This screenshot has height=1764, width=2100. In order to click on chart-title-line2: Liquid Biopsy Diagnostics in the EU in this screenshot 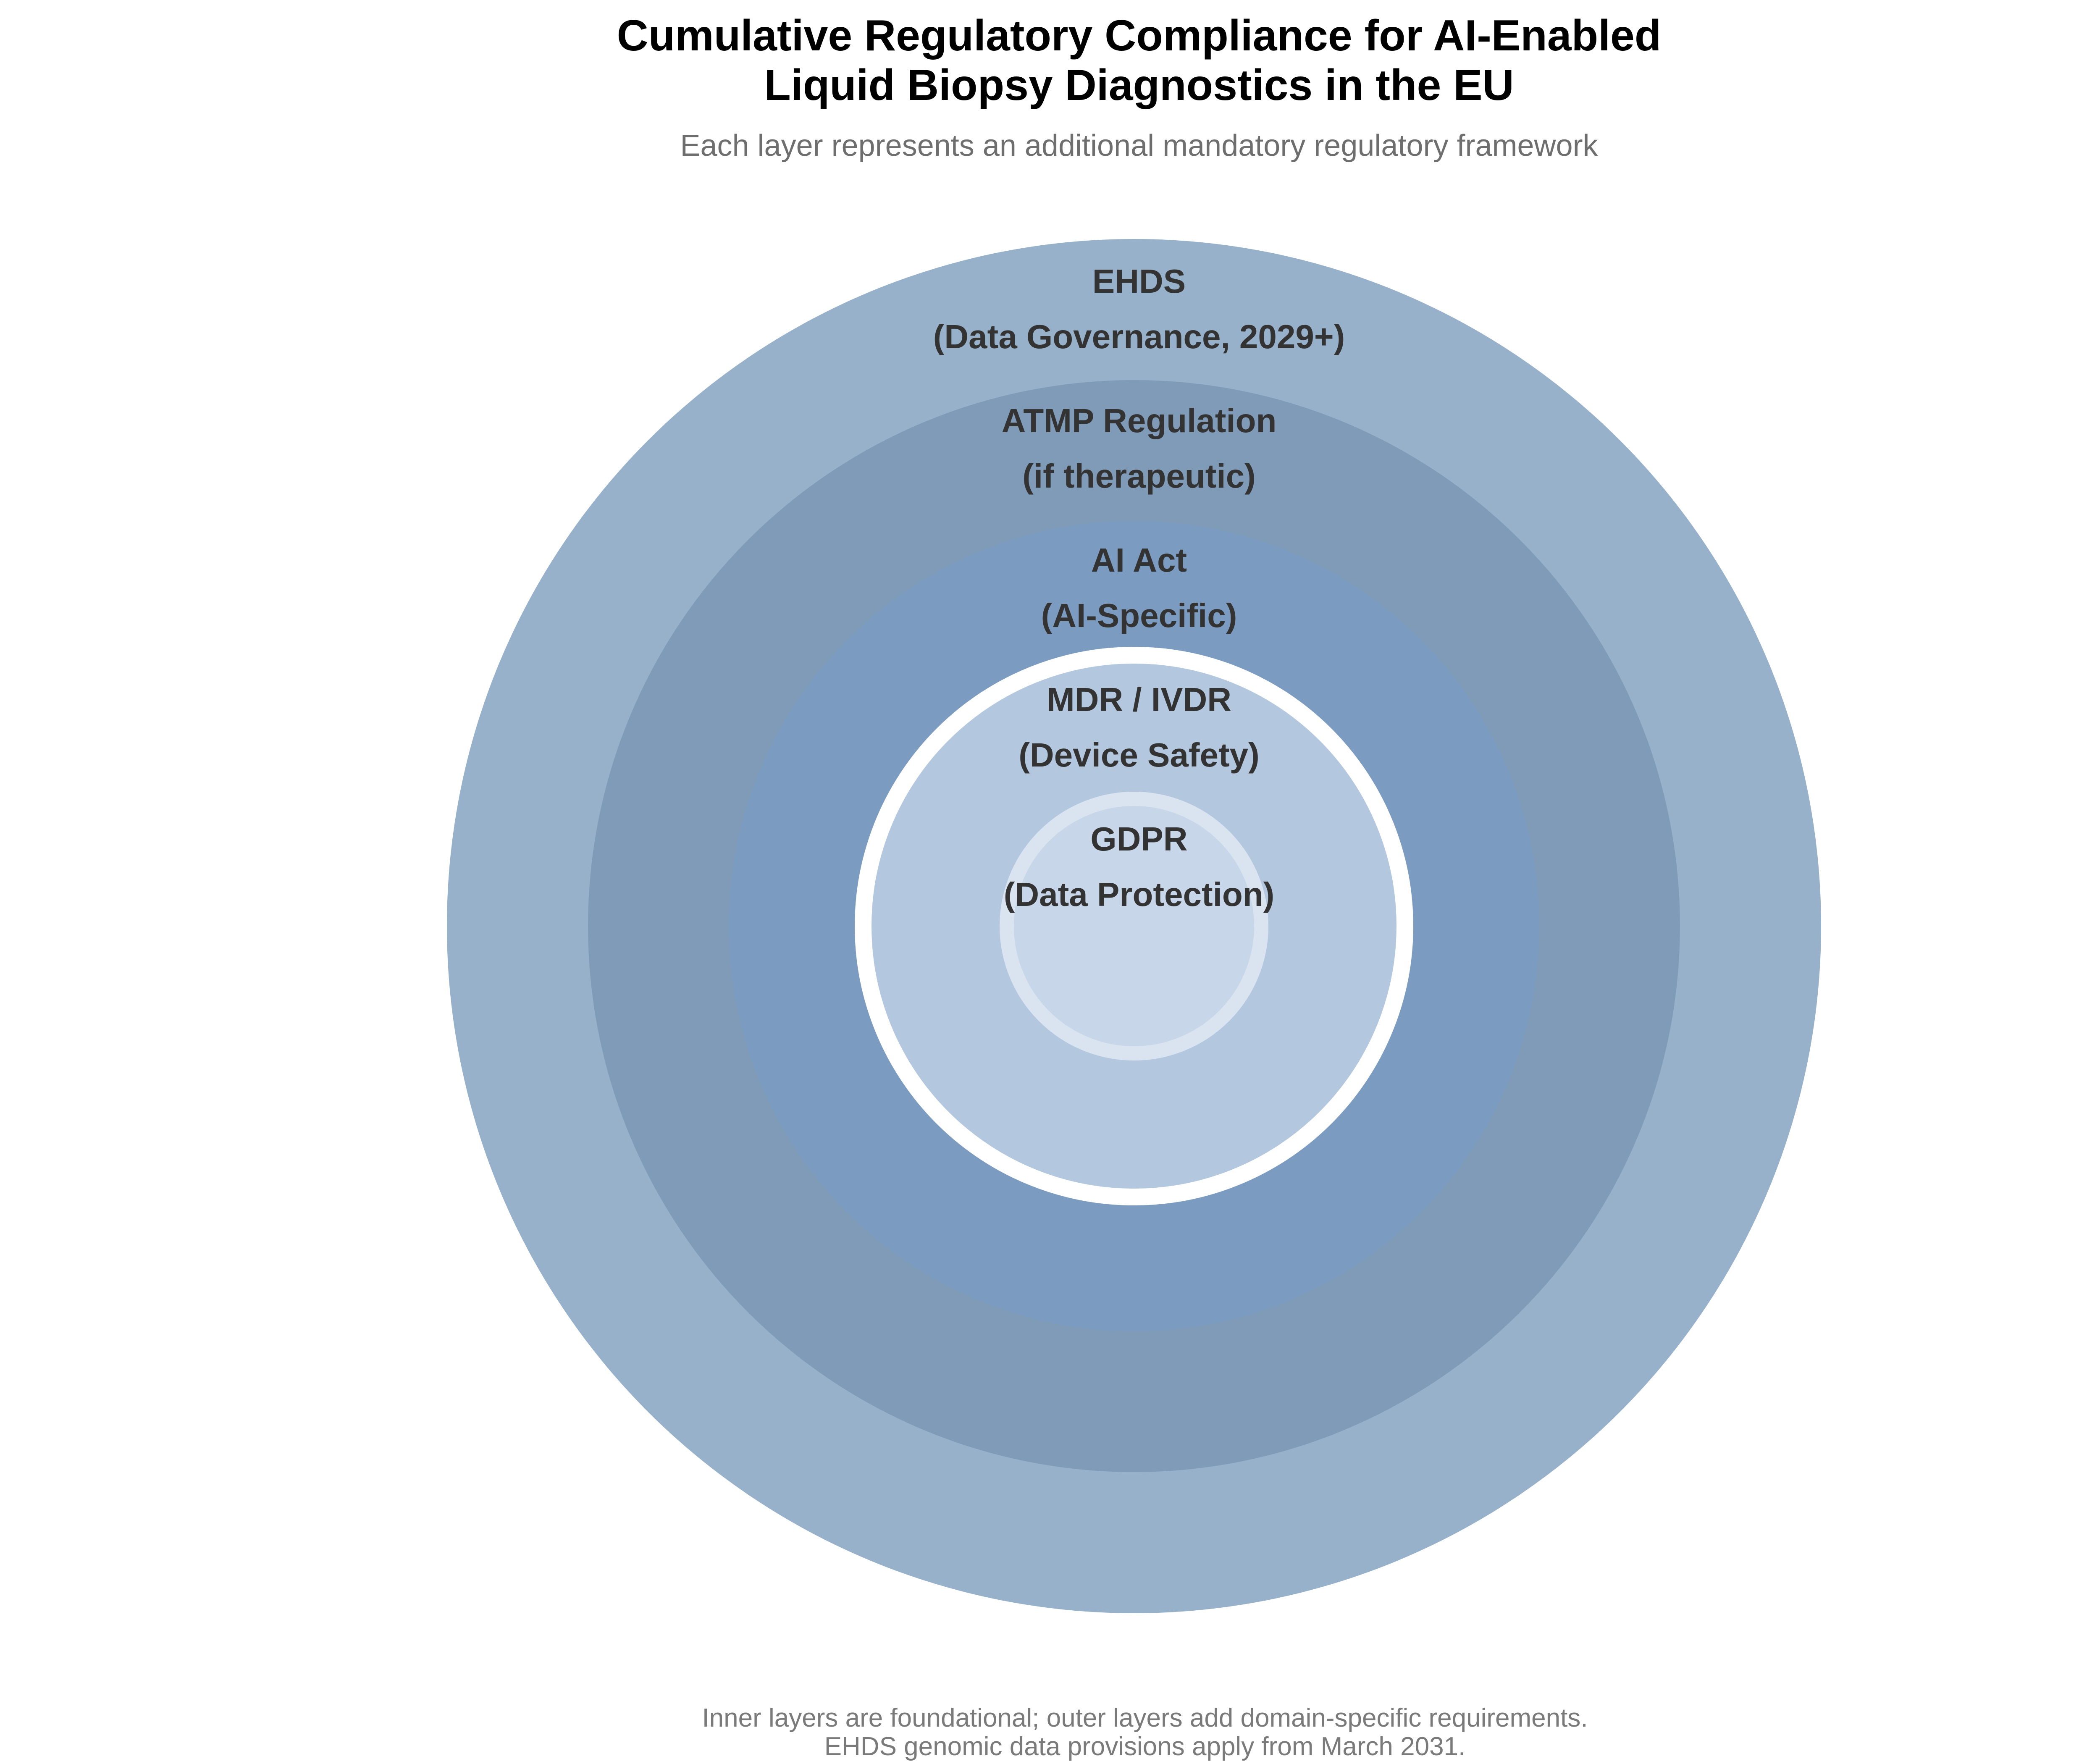, I will do `click(1139, 85)`.